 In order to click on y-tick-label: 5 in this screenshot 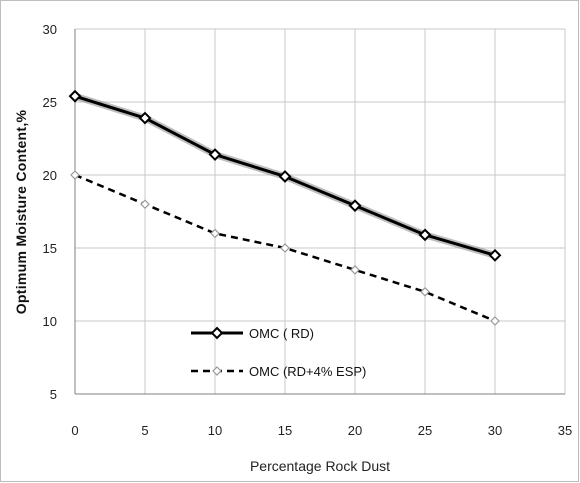, I will do `click(53, 394)`.